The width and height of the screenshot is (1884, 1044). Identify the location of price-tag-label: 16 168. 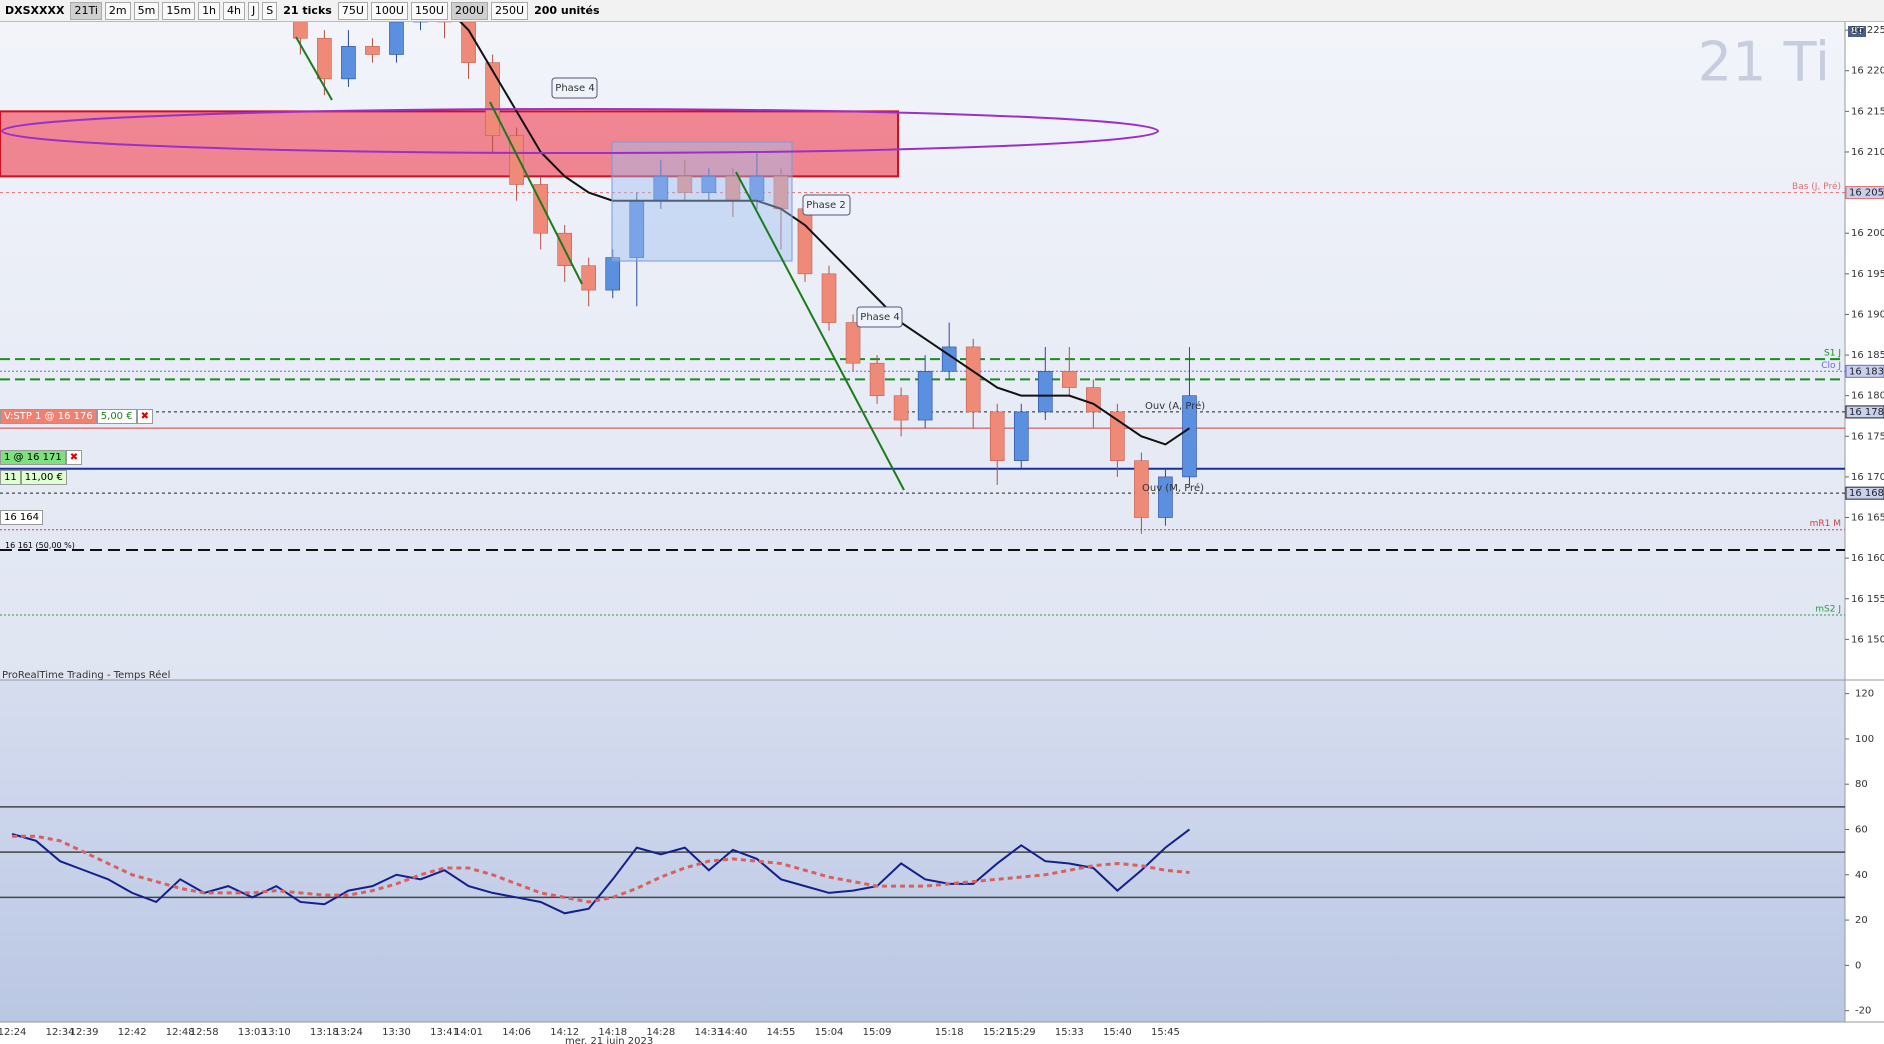
(1866, 493).